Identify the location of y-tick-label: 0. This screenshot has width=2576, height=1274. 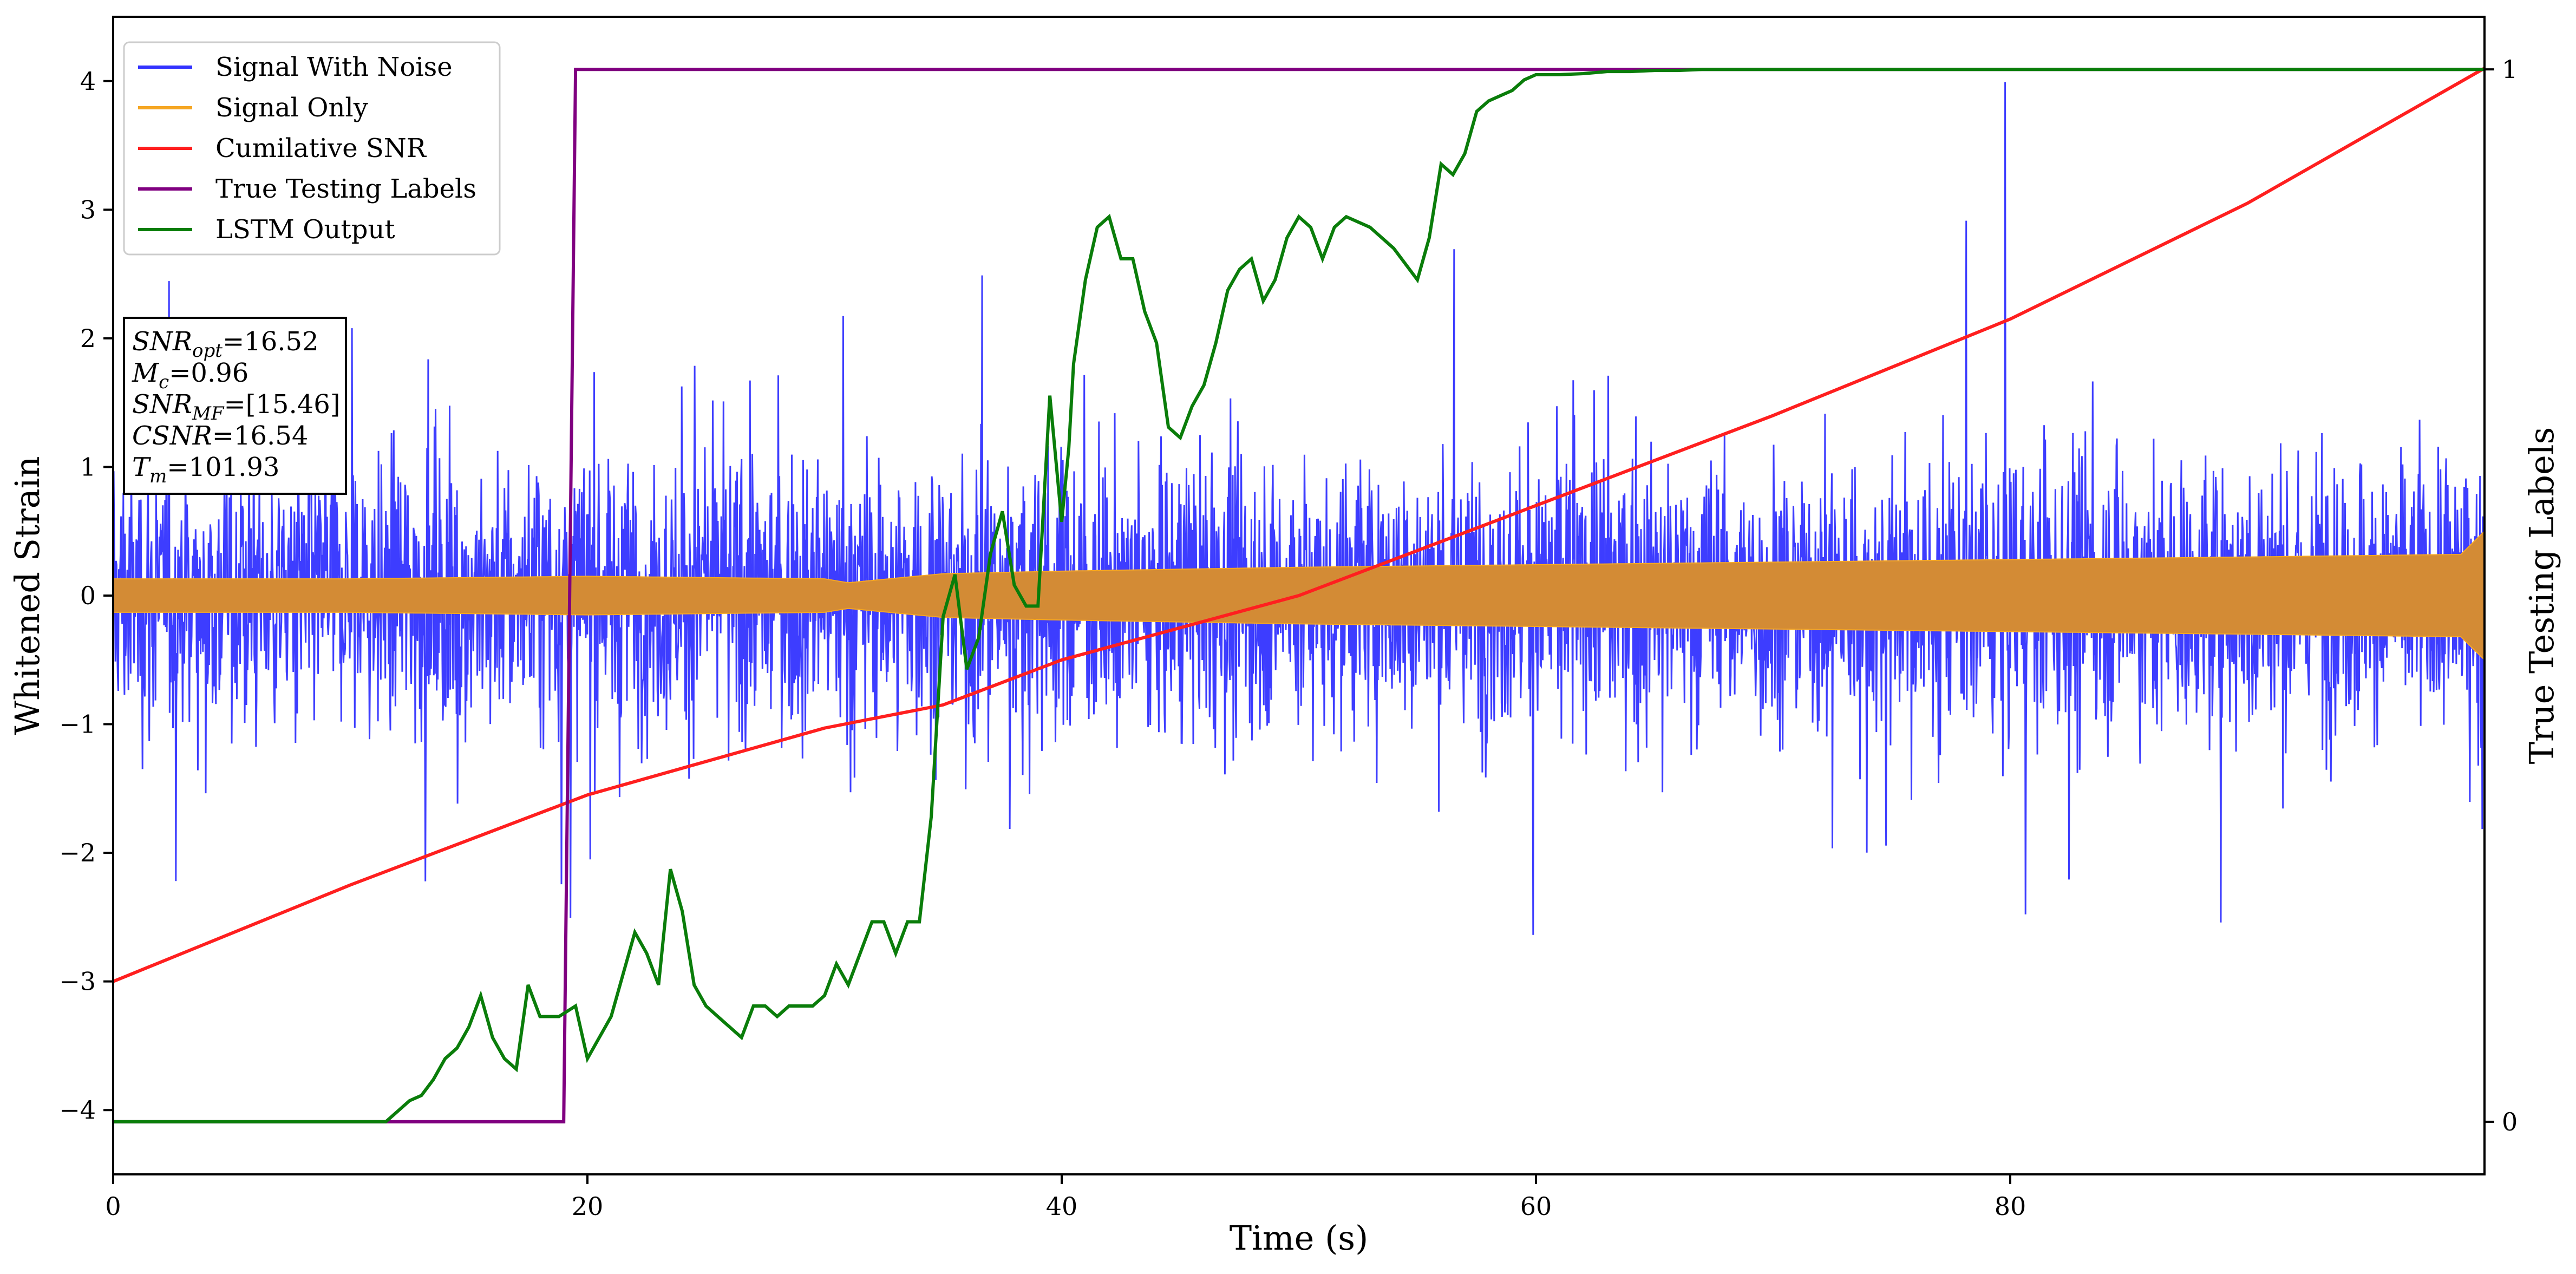
(88, 595).